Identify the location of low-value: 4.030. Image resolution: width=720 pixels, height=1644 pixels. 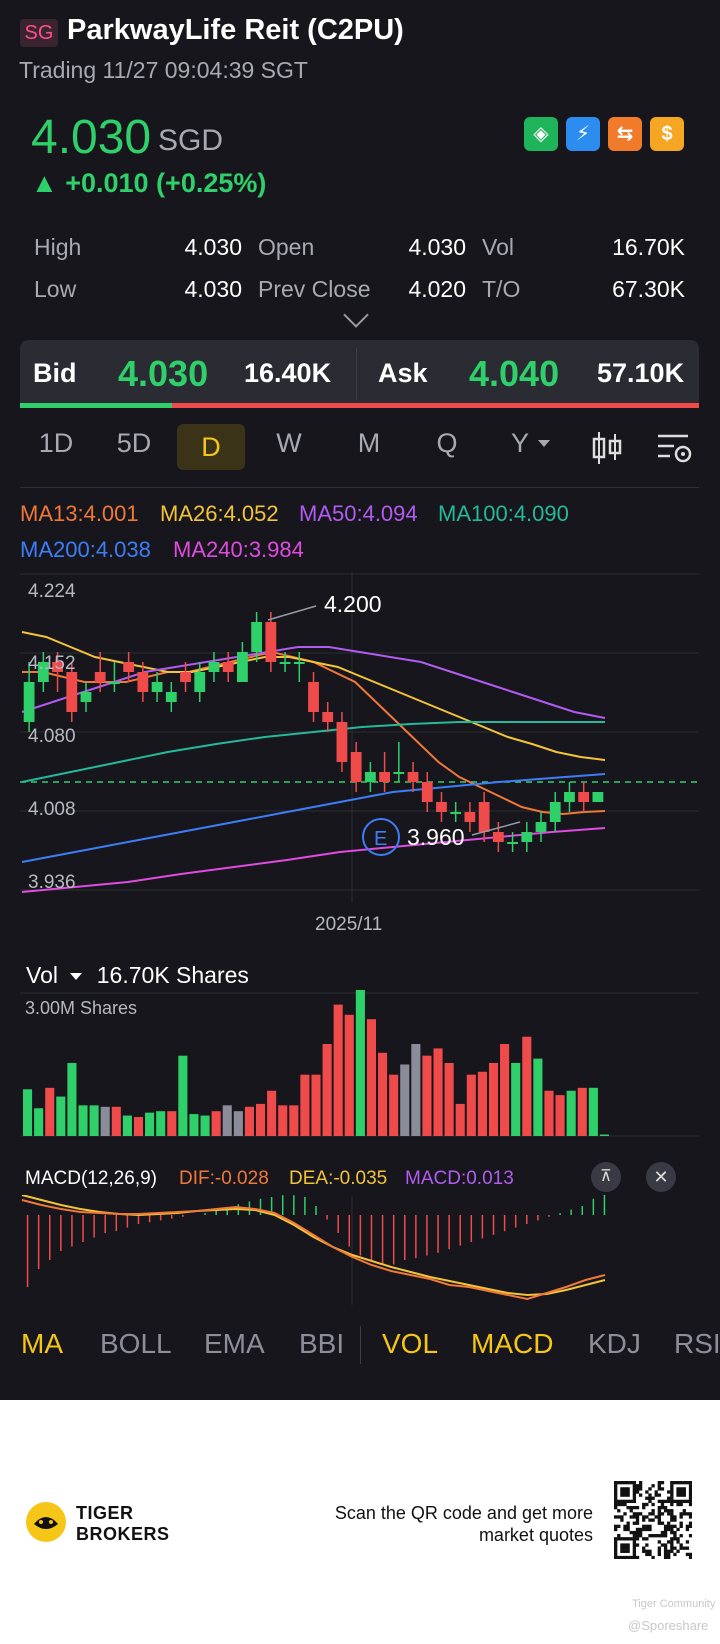
(213, 289).